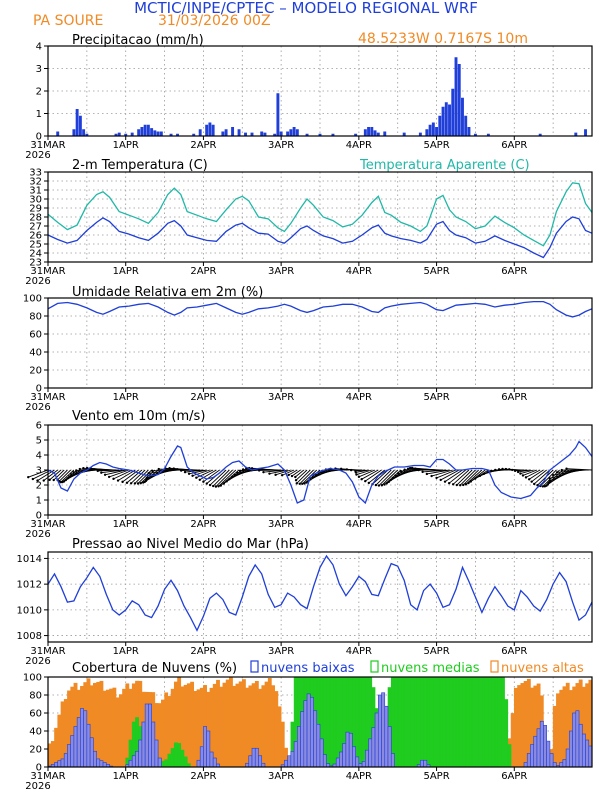 The image size is (612, 792). I want to click on wind-xtick-label: 4APR, so click(359, 524).